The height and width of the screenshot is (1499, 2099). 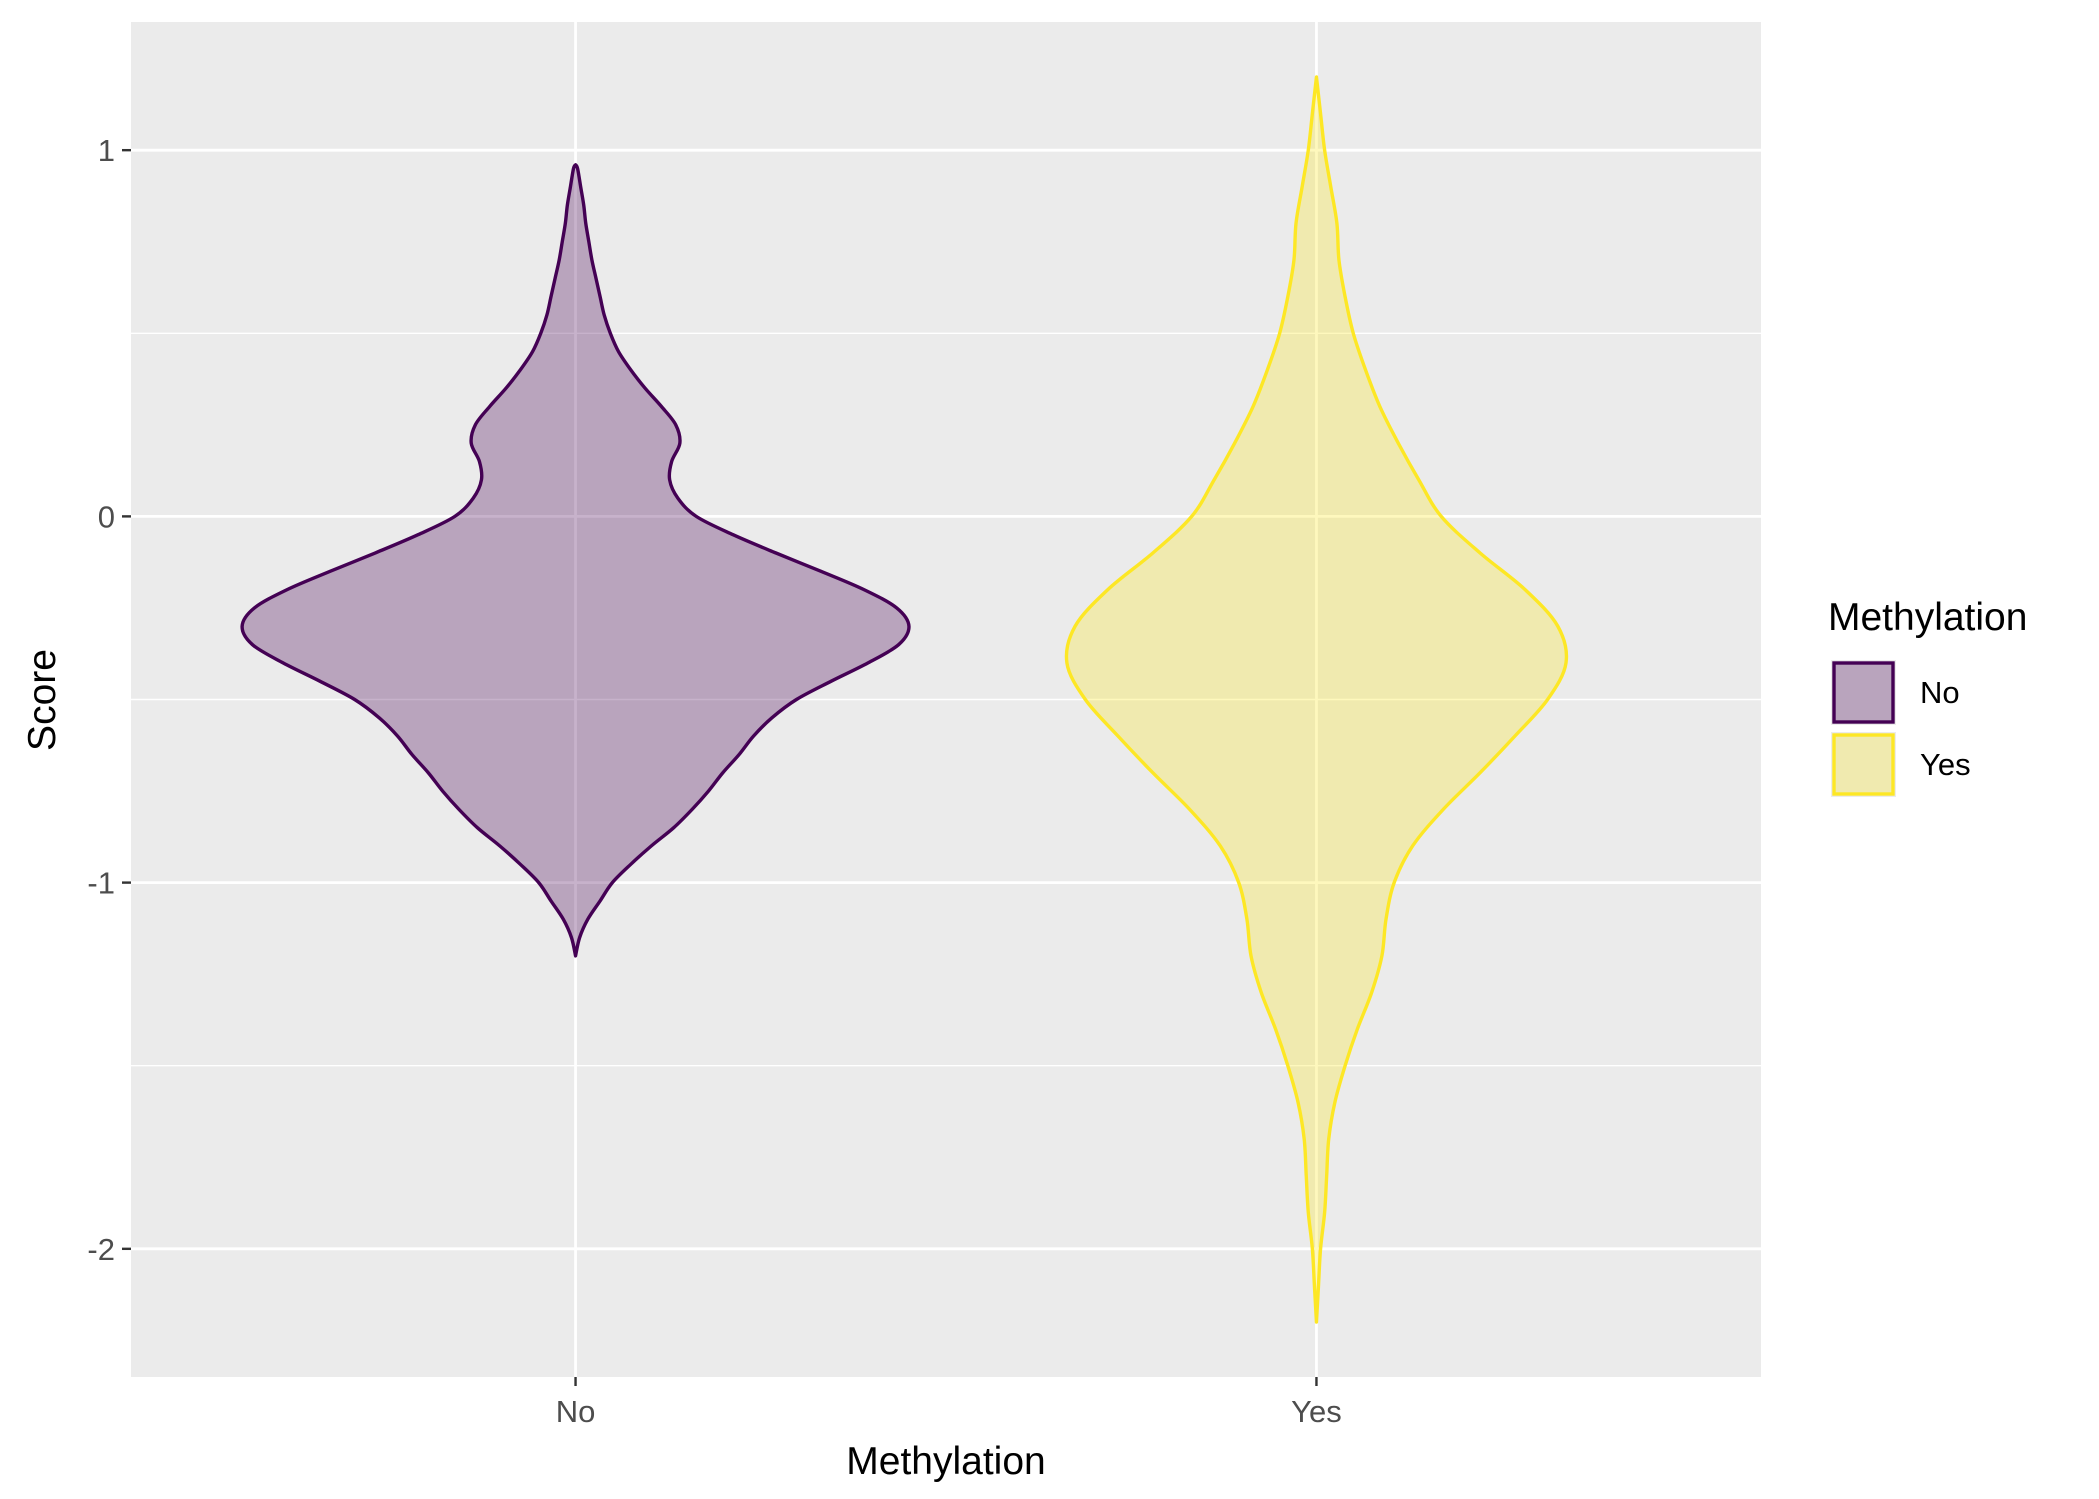 What do you see at coordinates (949, 1403) in the screenshot?
I see `x-axis: No Yes` at bounding box center [949, 1403].